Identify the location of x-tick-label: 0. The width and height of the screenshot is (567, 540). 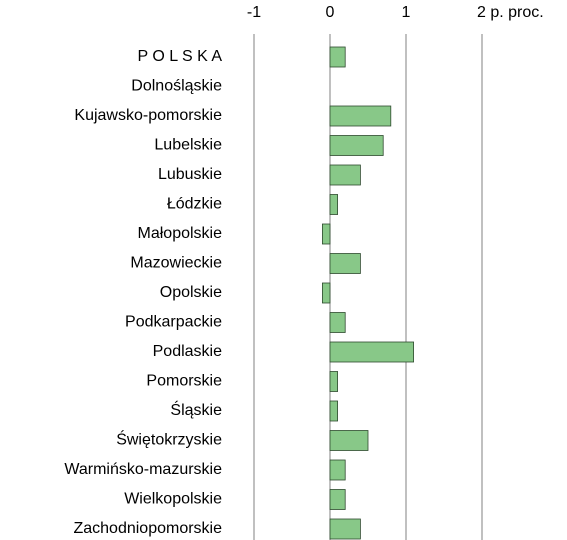
(330, 12).